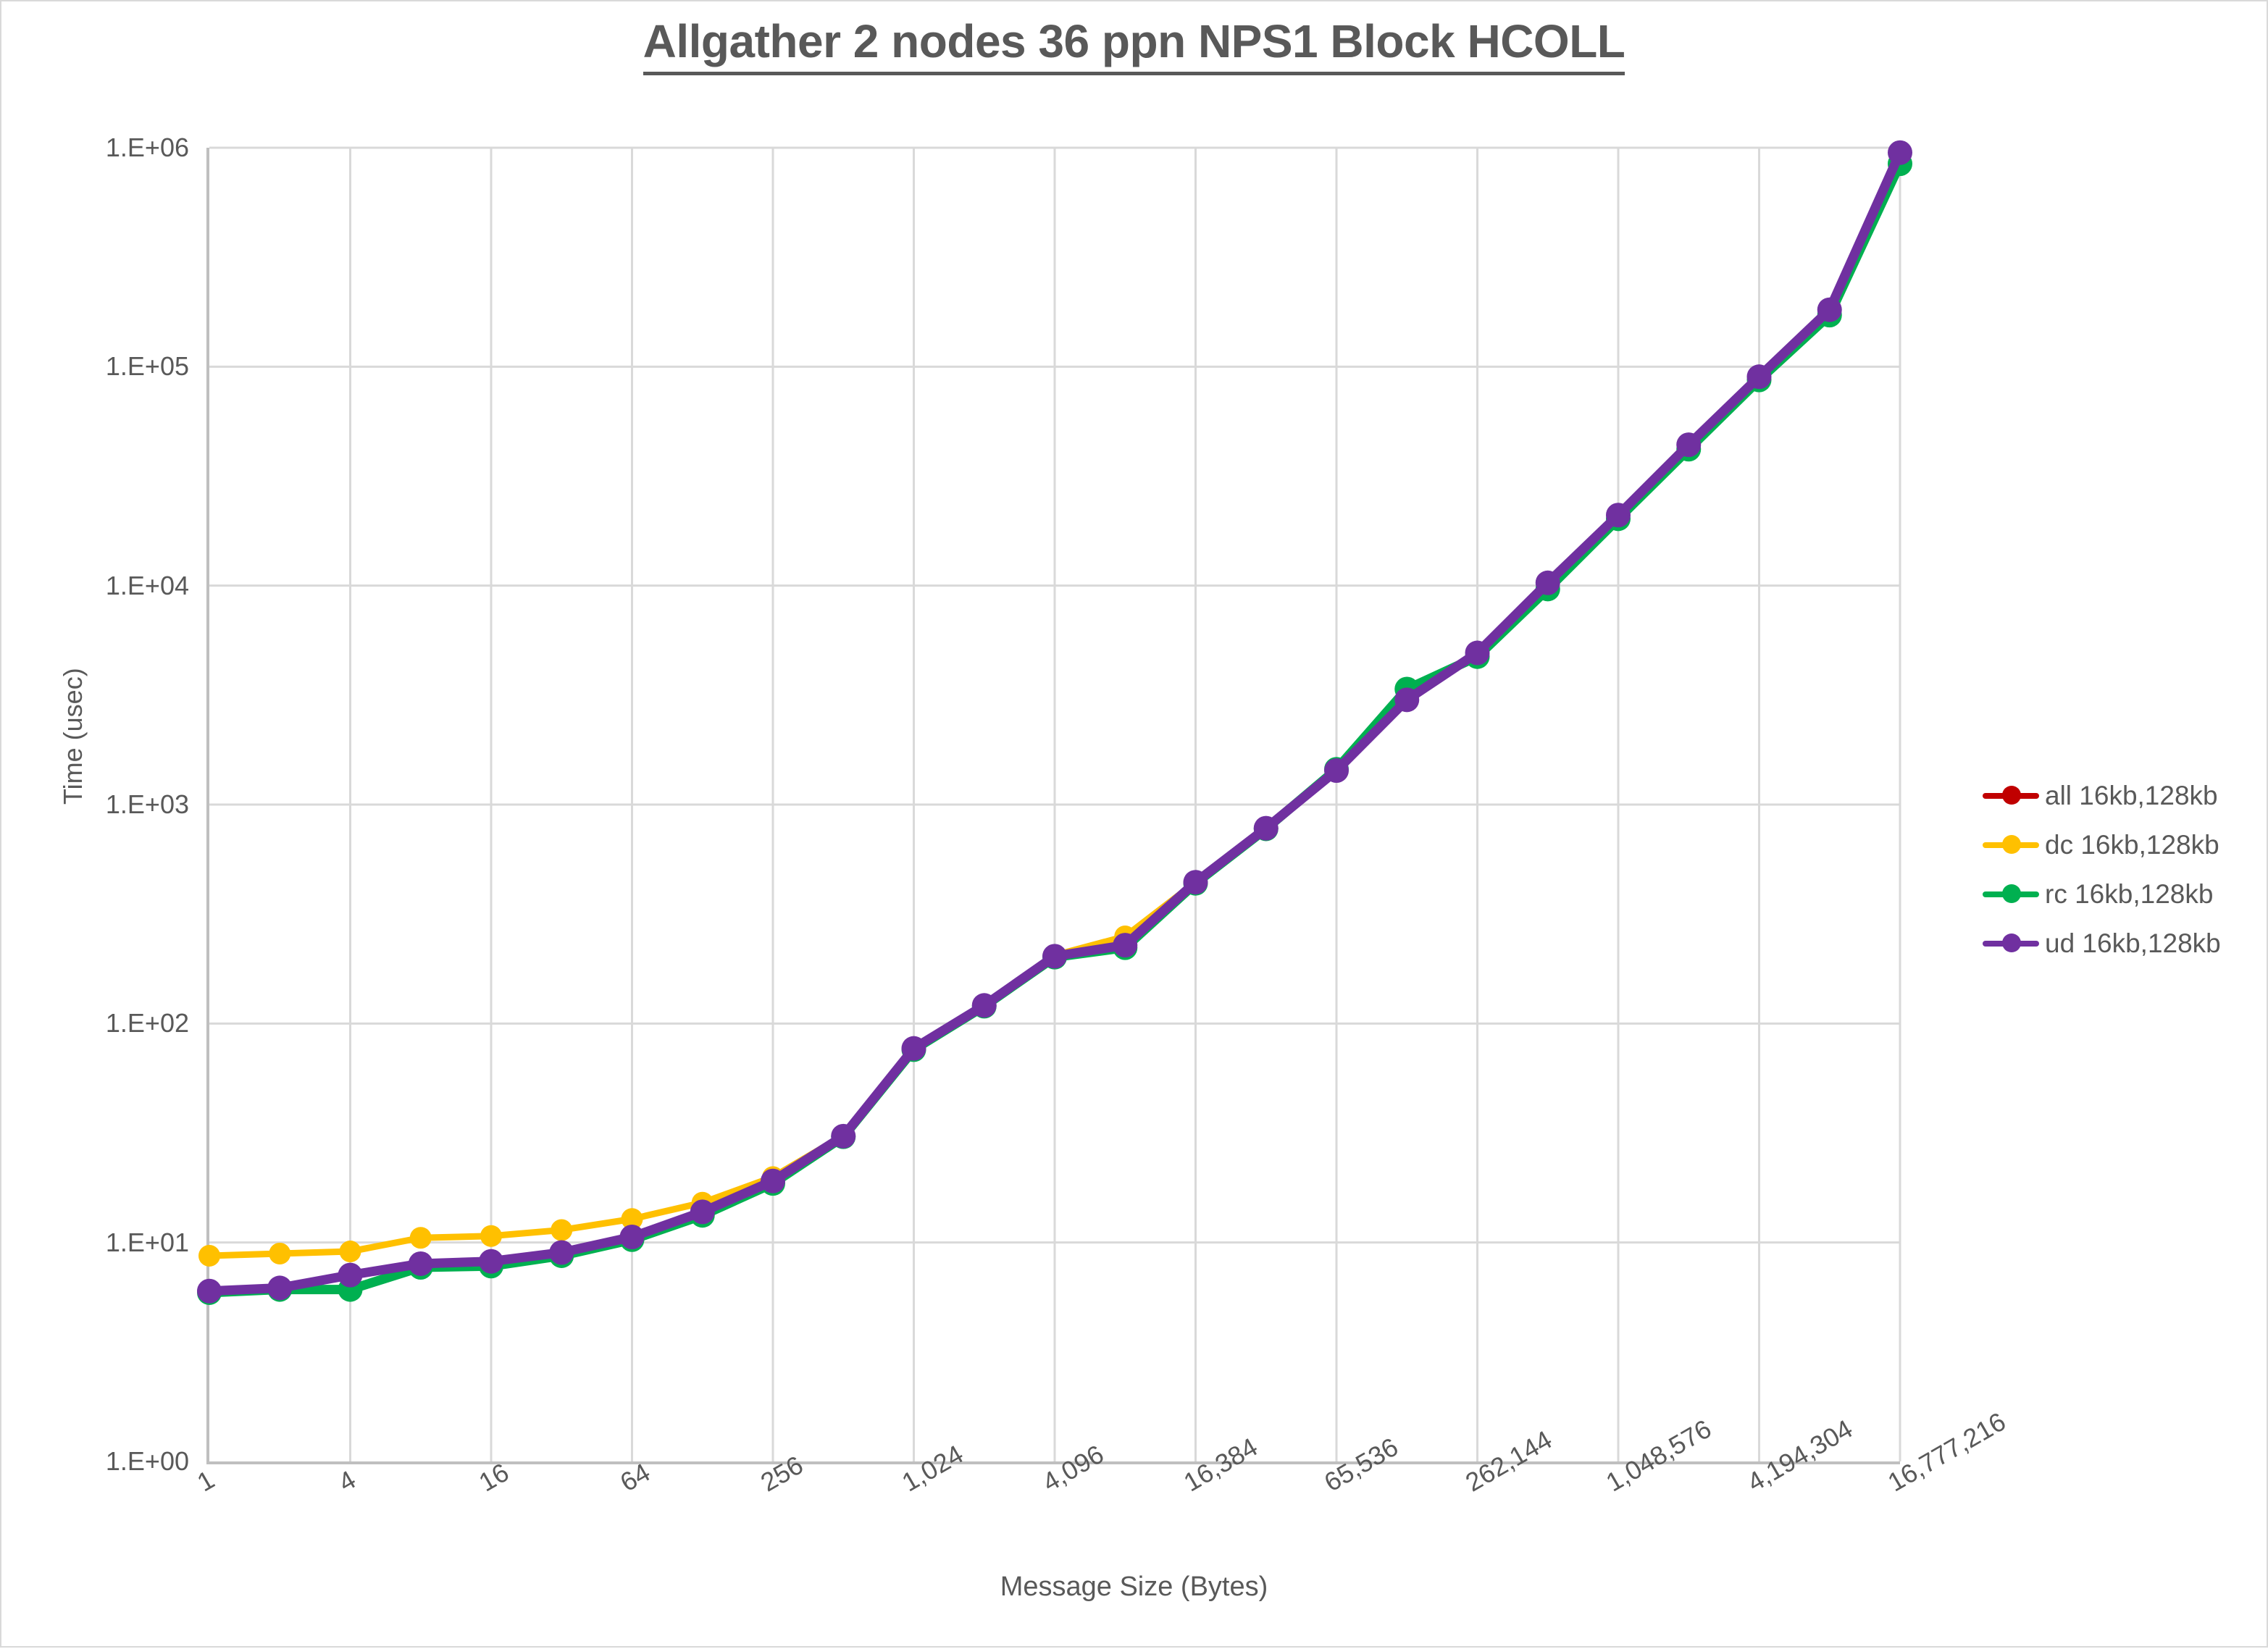 The width and height of the screenshot is (2268, 1649). Describe the element at coordinates (206, 1481) in the screenshot. I see `x-tick-label: 1` at that location.